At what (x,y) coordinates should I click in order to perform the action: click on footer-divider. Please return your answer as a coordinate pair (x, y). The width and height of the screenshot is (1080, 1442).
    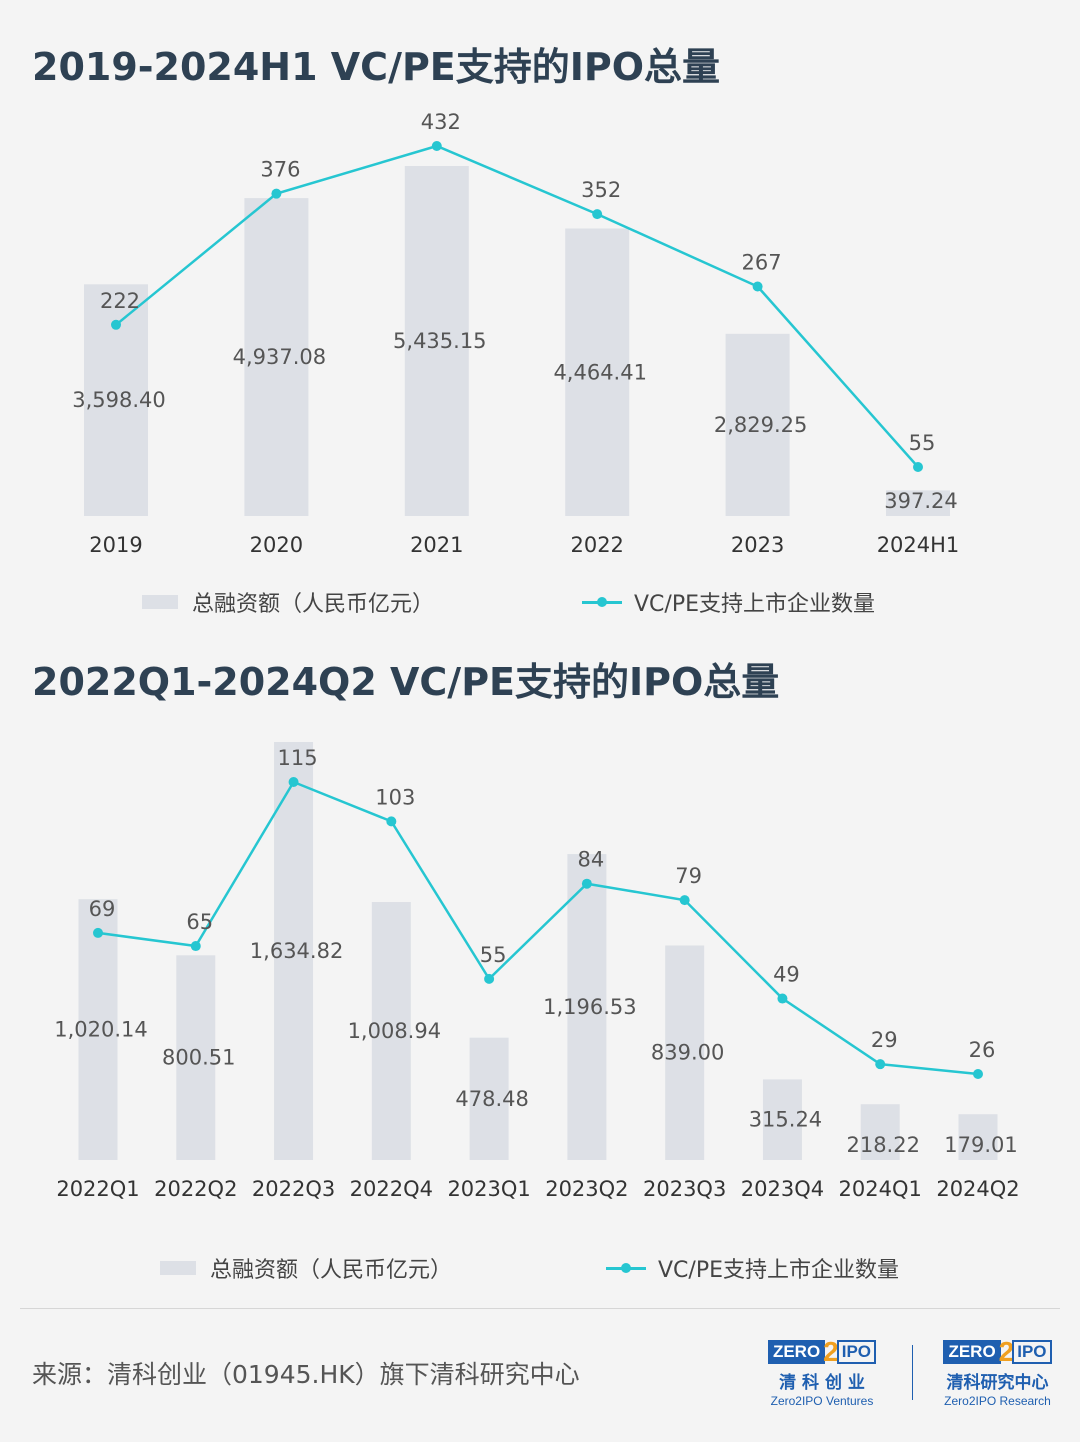
    Looking at the image, I should click on (540, 1308).